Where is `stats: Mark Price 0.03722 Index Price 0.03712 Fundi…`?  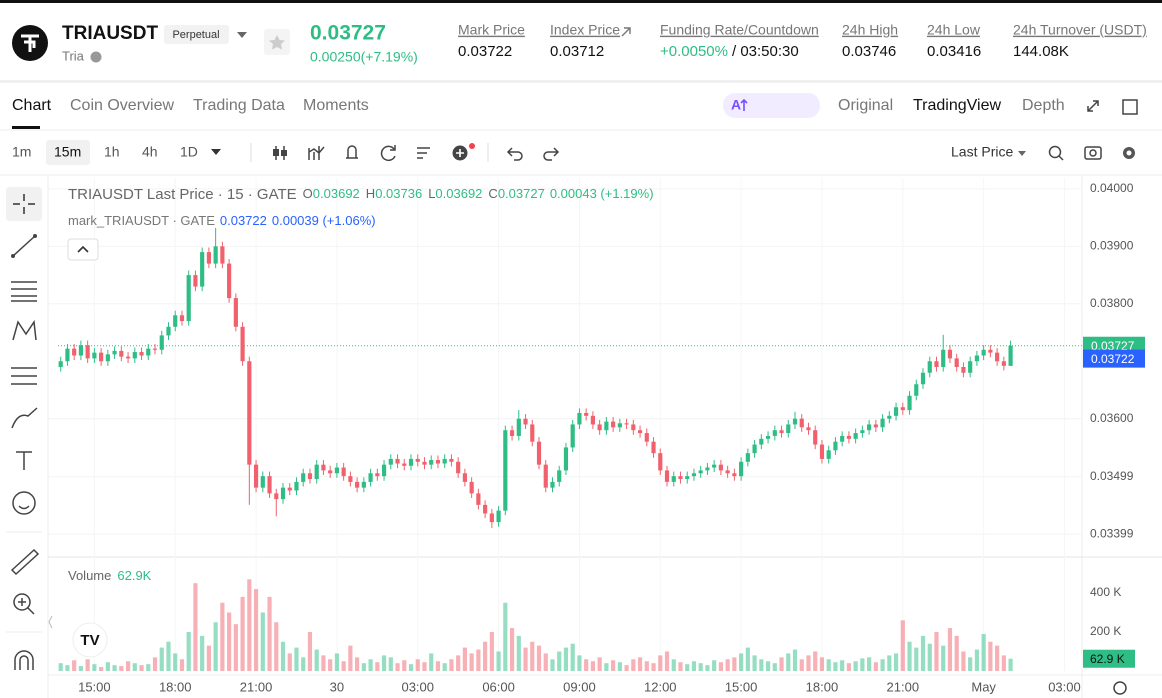 stats: Mark Price 0.03722 Index Price 0.03712 Fundi… is located at coordinates (802, 41).